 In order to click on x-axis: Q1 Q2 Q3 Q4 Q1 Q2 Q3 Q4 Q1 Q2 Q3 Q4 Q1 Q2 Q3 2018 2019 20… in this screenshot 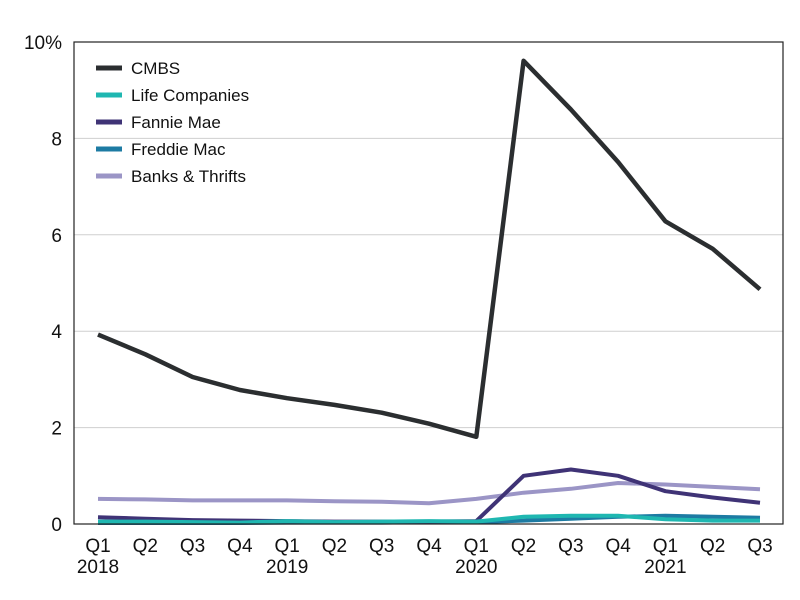, I will do `click(425, 557)`.